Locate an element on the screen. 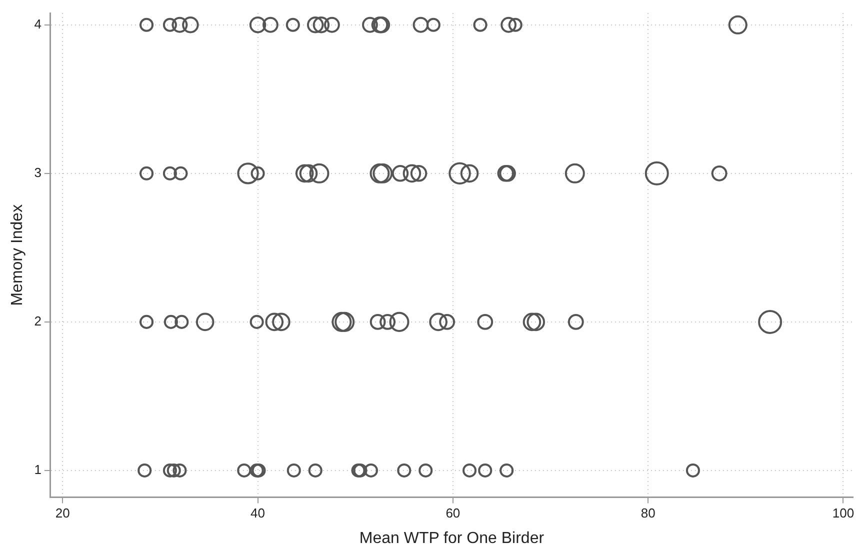  x-tick-label: 20 is located at coordinates (62, 513).